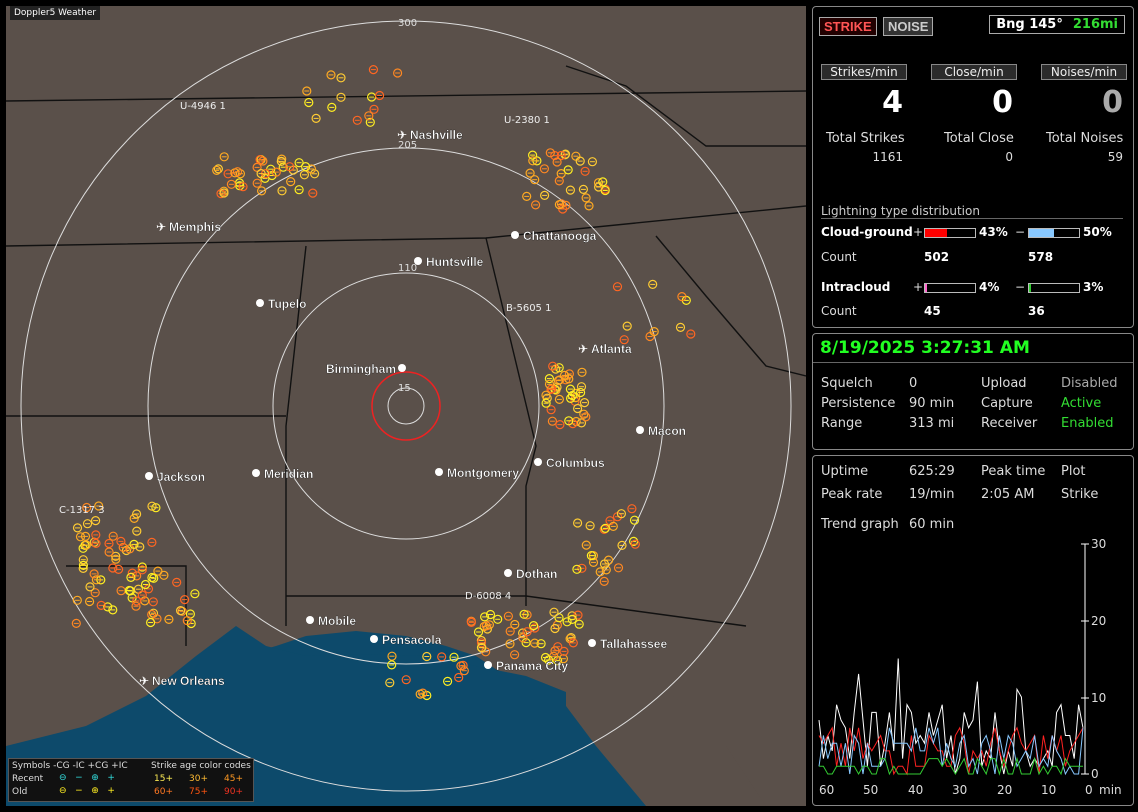 The image size is (1138, 812). Describe the element at coordinates (1080, 494) in the screenshot. I see `plot-value: Strike` at that location.